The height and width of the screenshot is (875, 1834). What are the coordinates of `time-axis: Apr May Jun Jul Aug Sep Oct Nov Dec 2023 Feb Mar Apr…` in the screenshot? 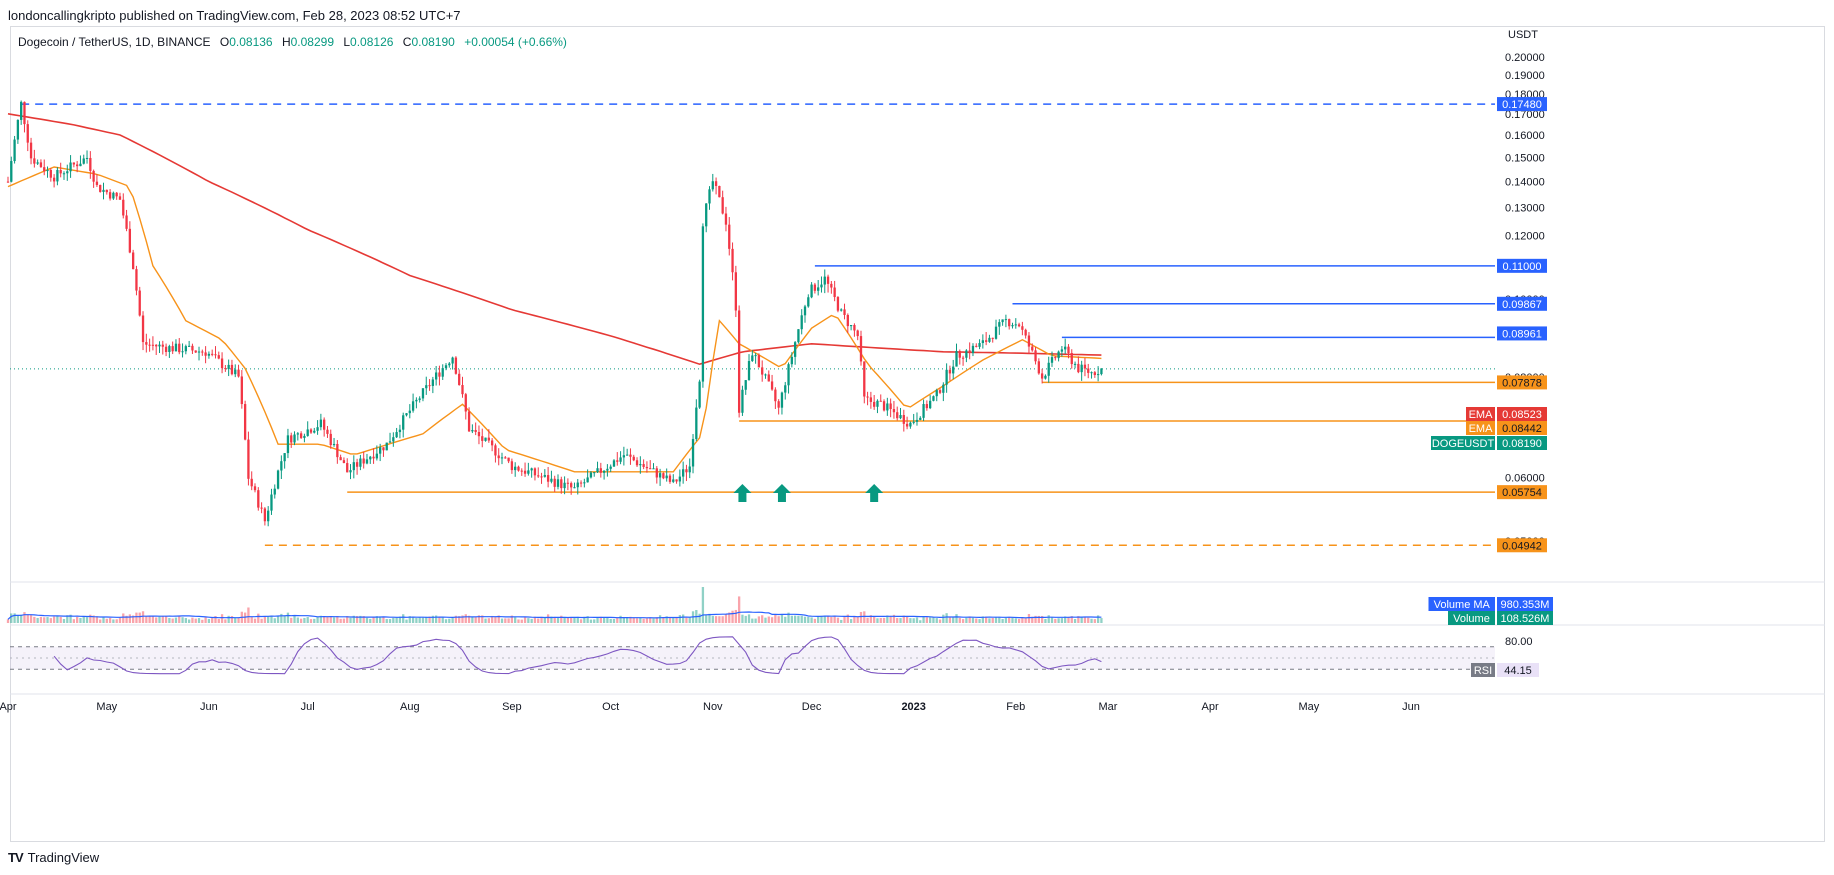 It's located at (710, 707).